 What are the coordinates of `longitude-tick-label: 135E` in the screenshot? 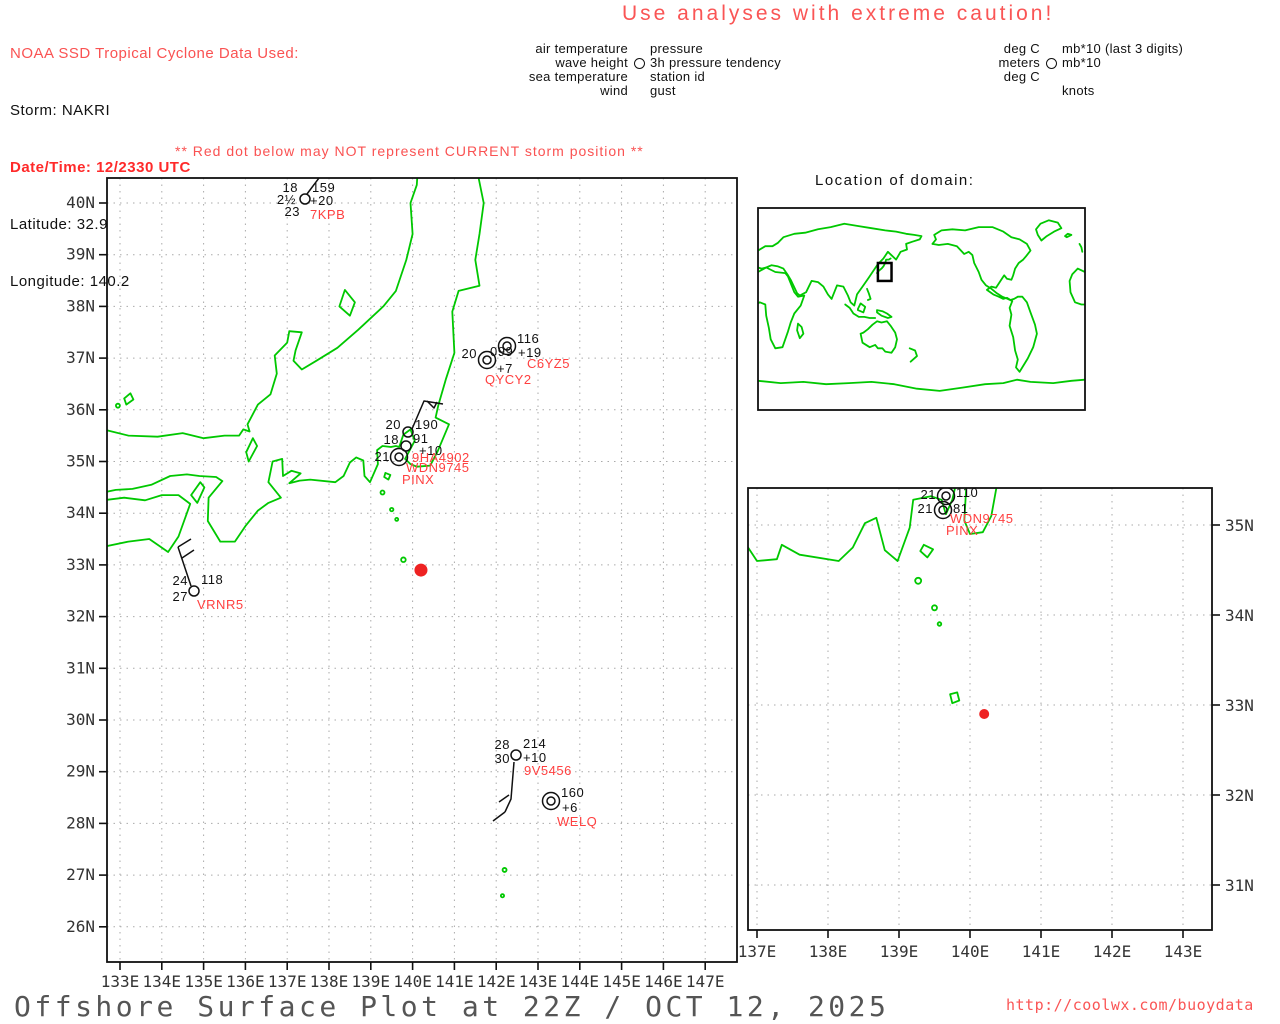 It's located at (203, 981).